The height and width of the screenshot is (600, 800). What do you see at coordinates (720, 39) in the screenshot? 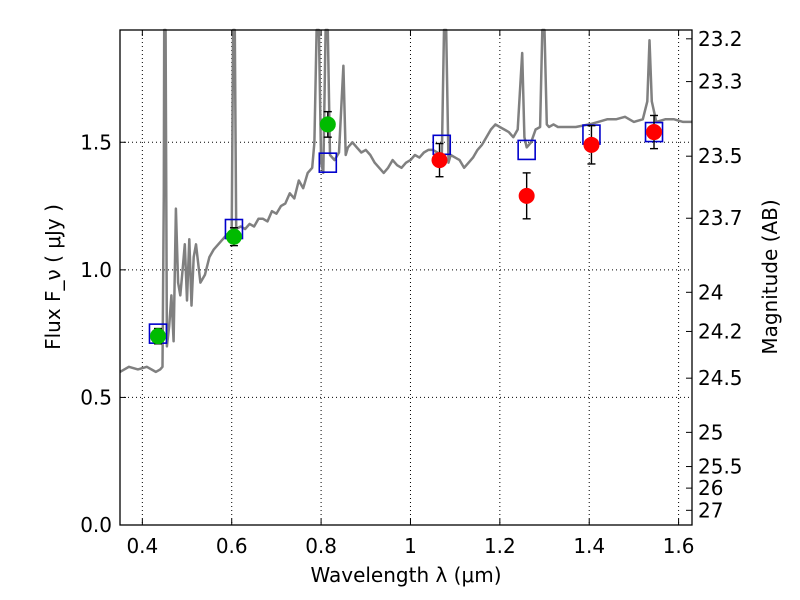
I see `mag-tick-label: 23.2` at bounding box center [720, 39].